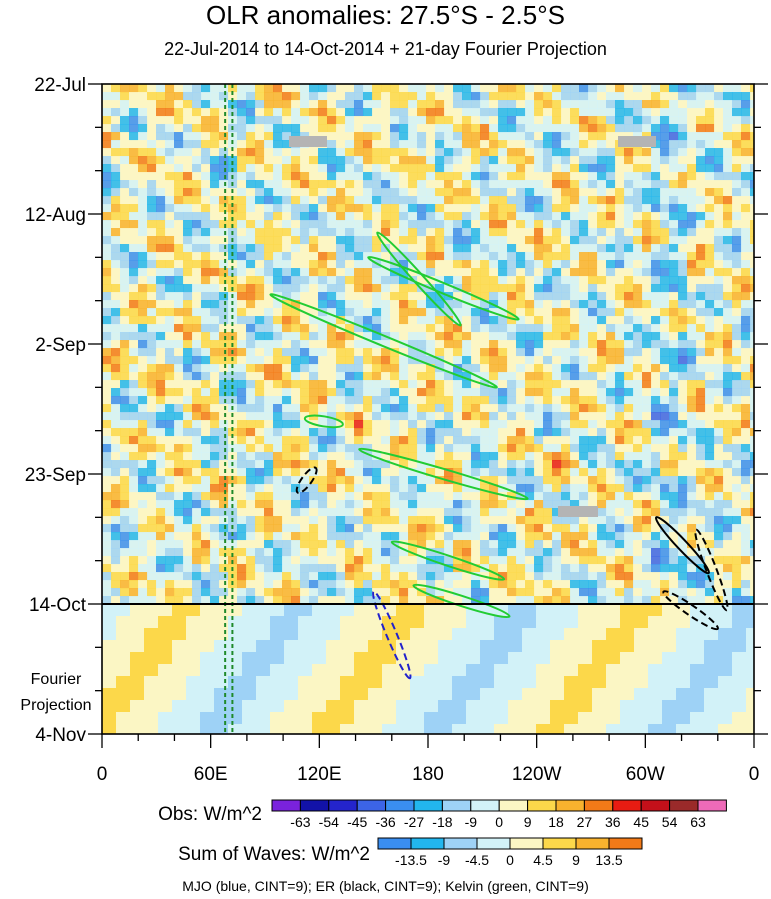  I want to click on x-tick-label: 120E, so click(319, 774).